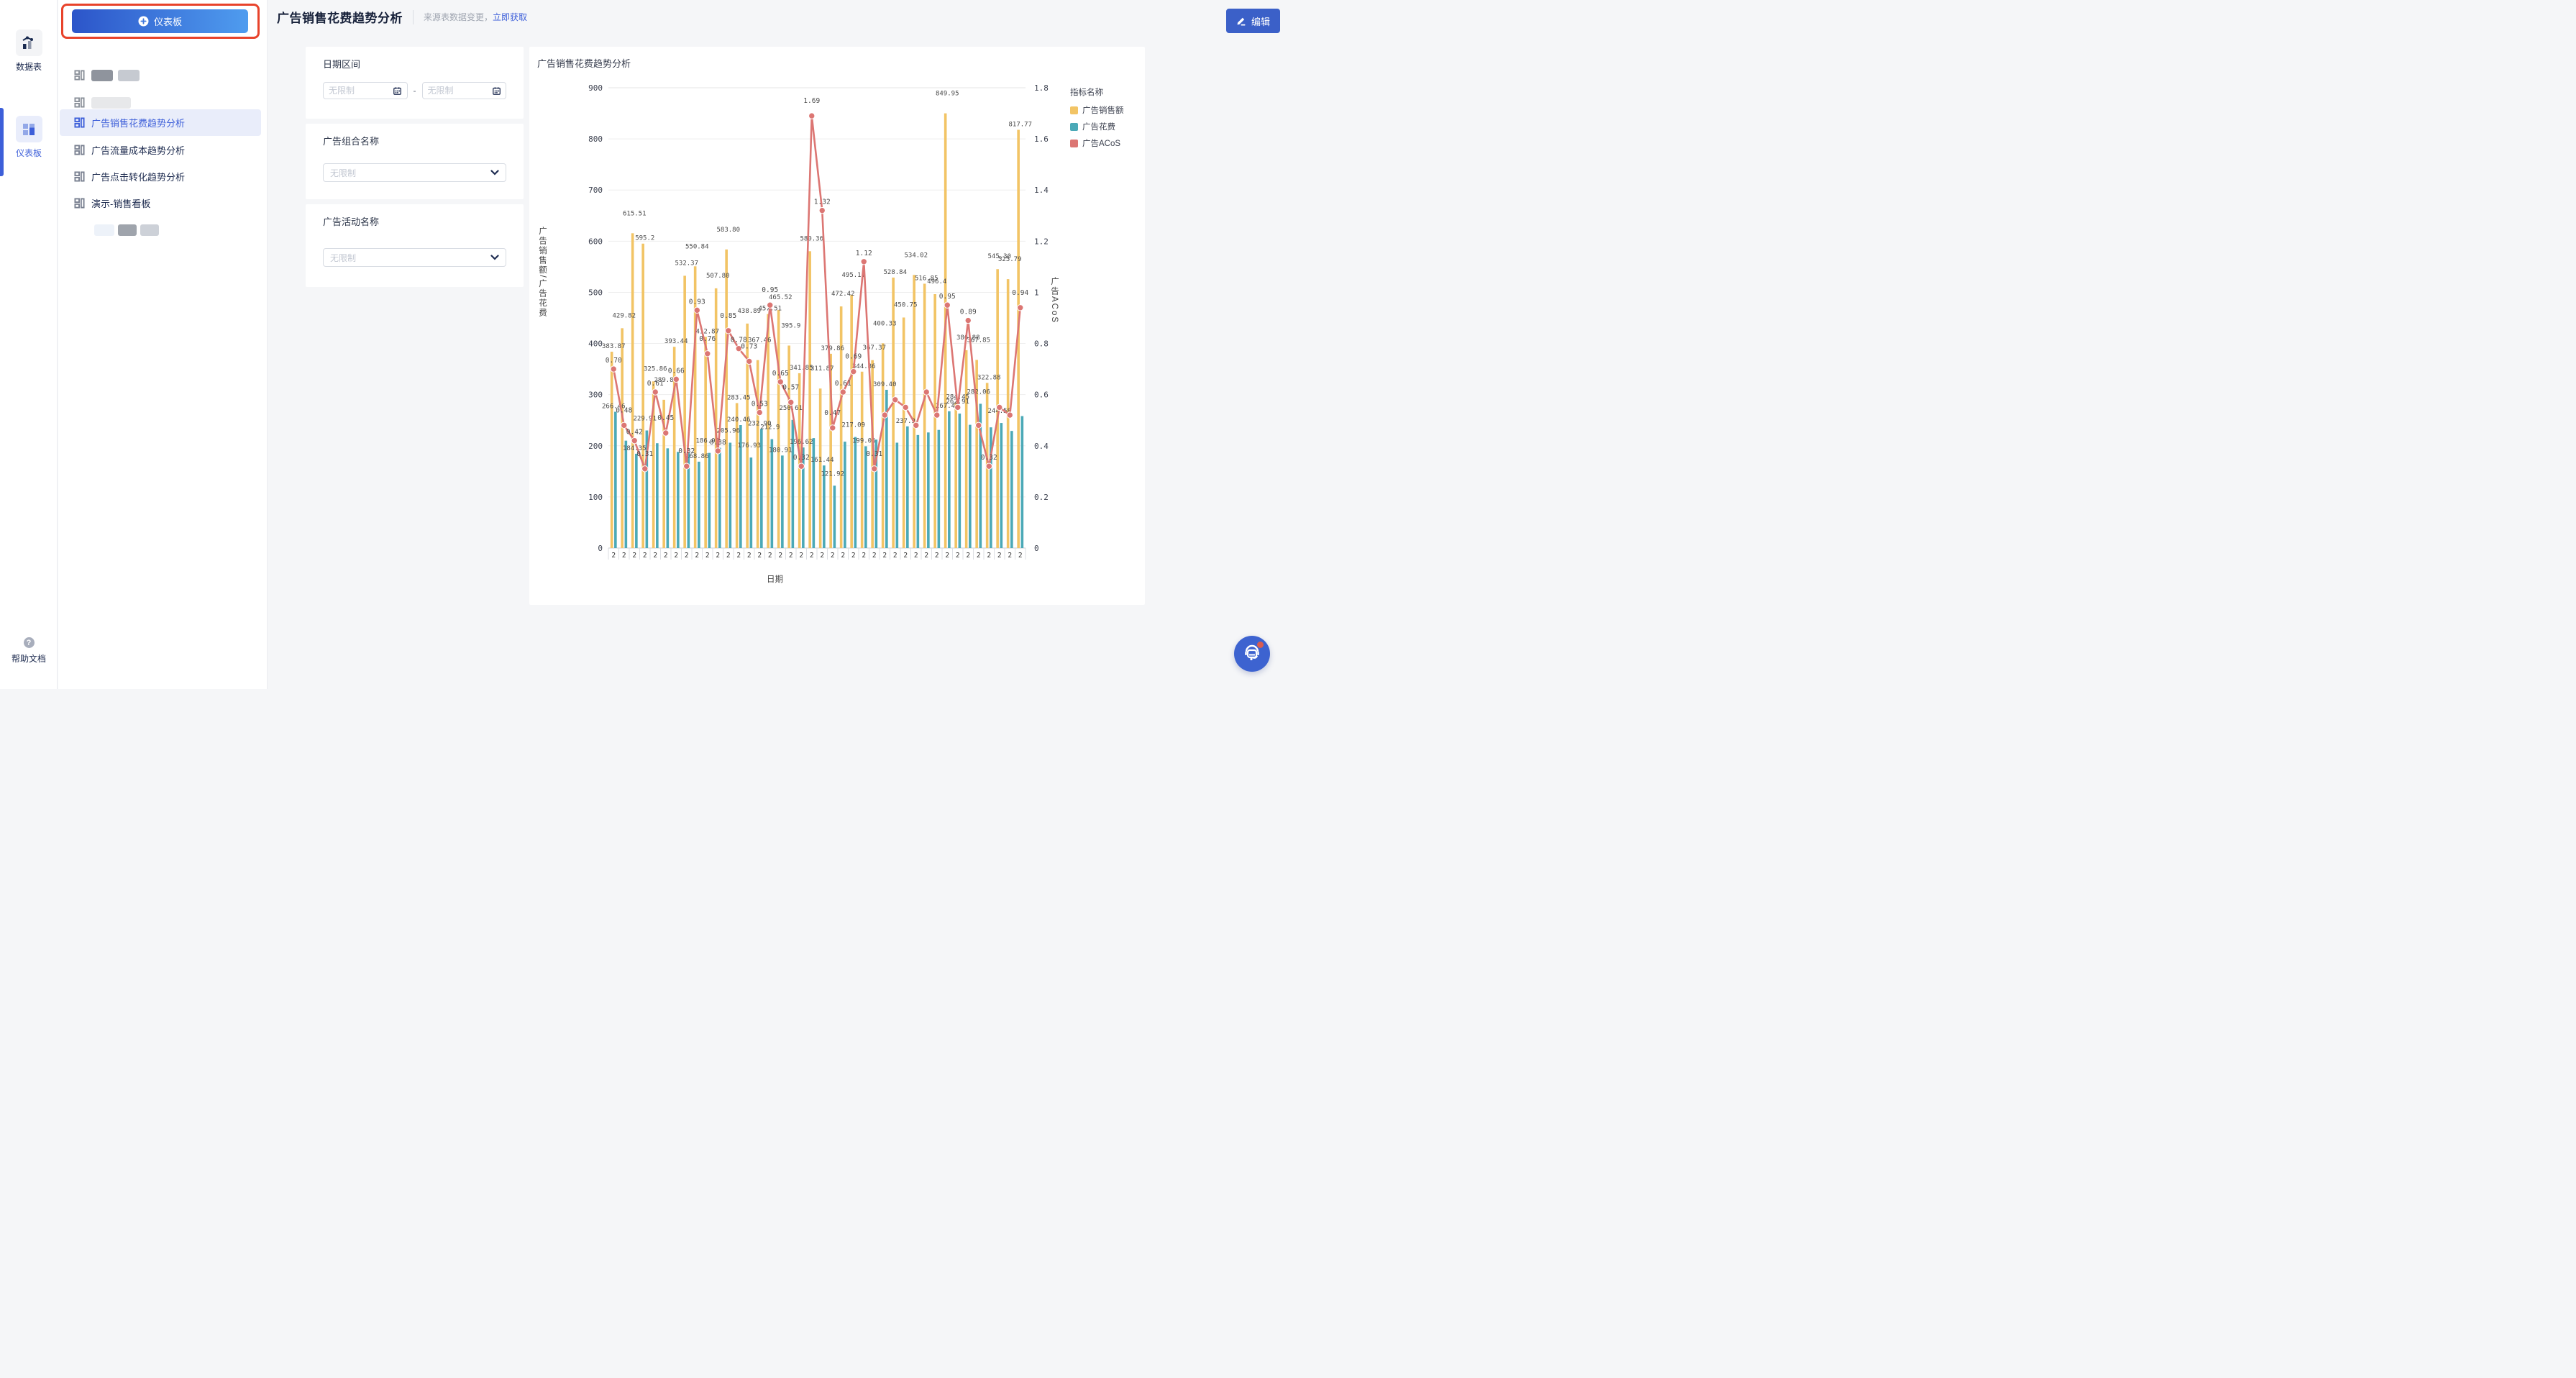 The image size is (2576, 1378). What do you see at coordinates (510, 17) in the screenshot?
I see `fetch-now-link: 立即获取` at bounding box center [510, 17].